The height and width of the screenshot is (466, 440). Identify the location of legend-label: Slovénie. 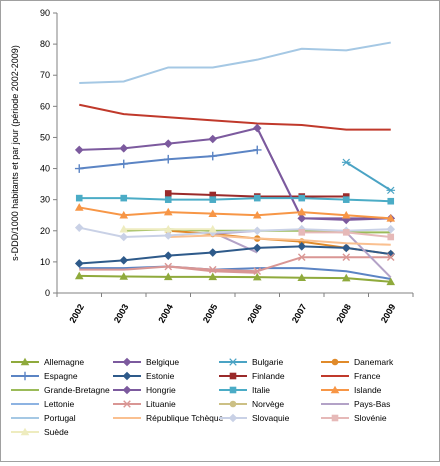
(370, 418).